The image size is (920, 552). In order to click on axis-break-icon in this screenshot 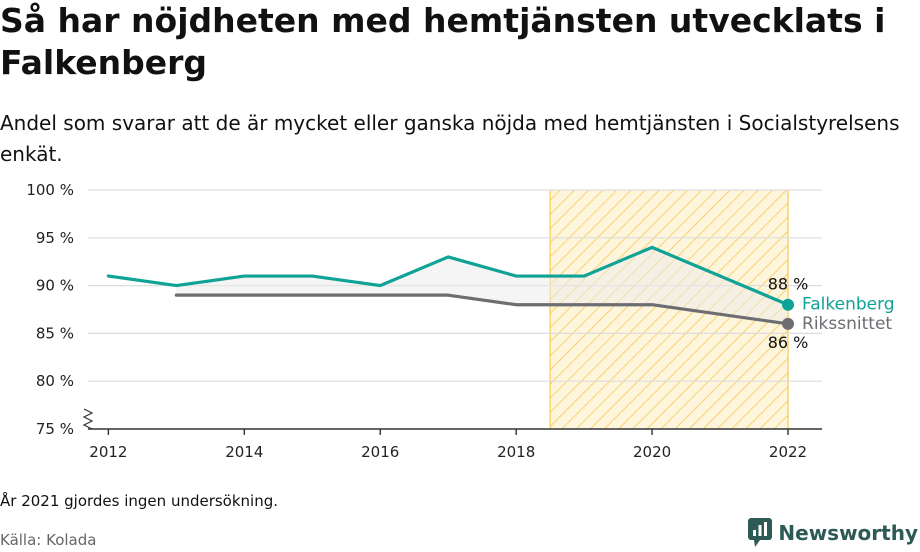, I will do `click(88, 419)`.